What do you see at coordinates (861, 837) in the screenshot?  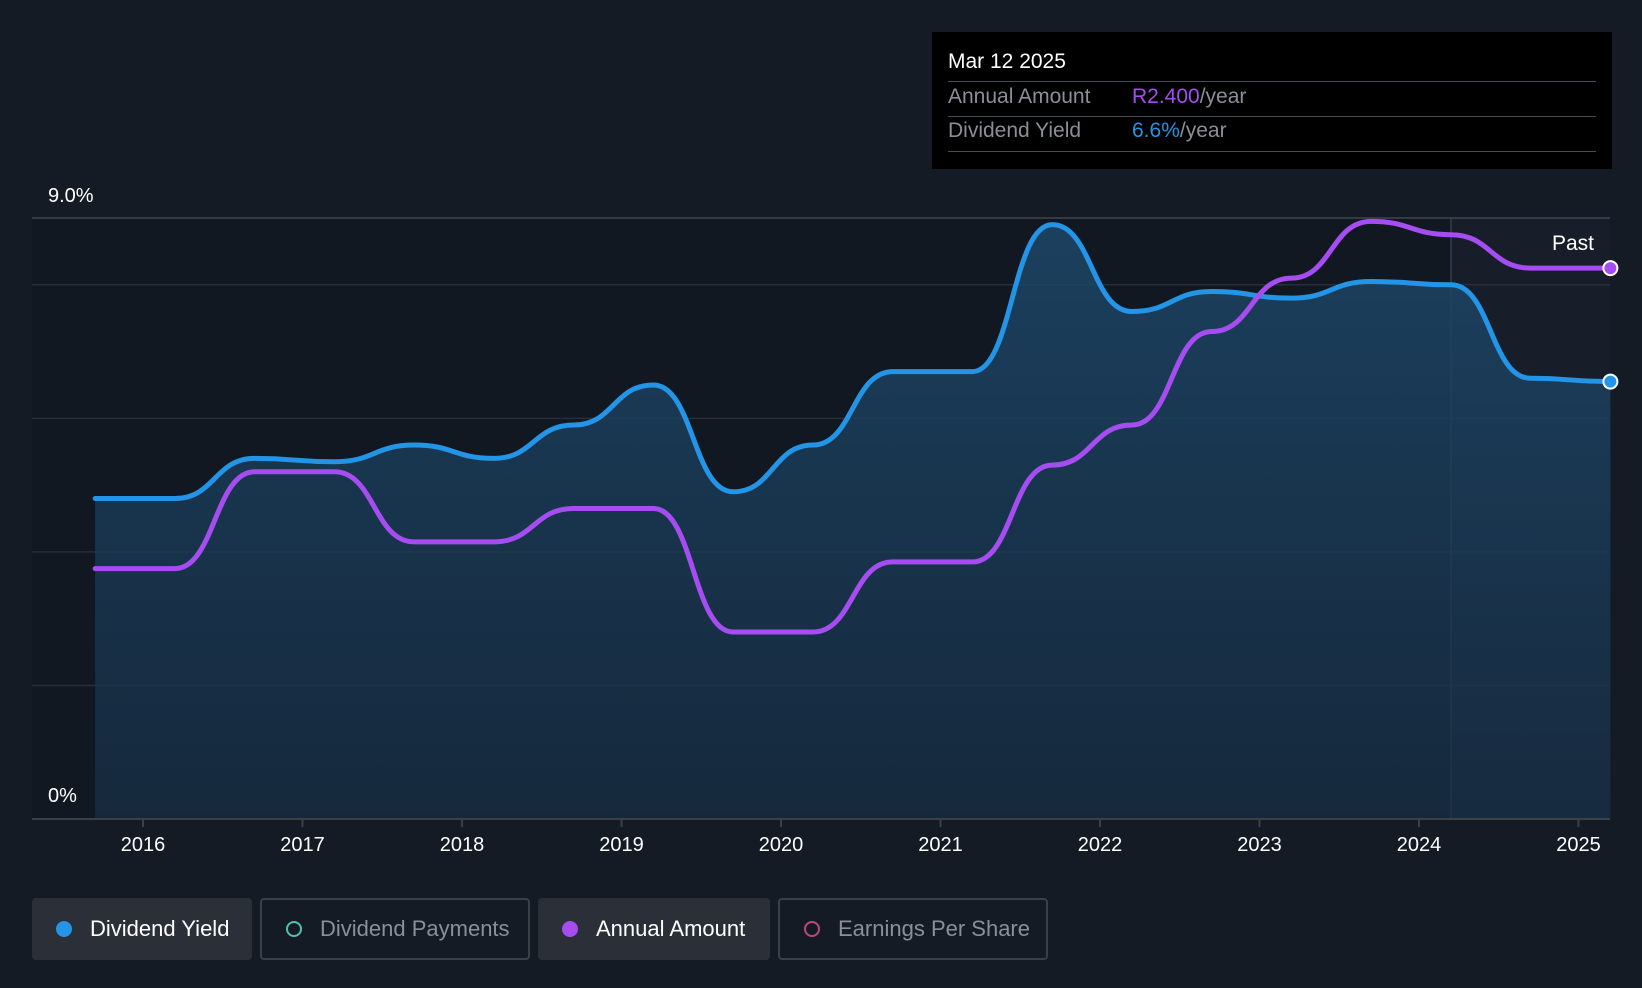 I see `x-axis-ticks: 2016 2017 2018 2019 2020 2021 2022 2023 2024 2025` at bounding box center [861, 837].